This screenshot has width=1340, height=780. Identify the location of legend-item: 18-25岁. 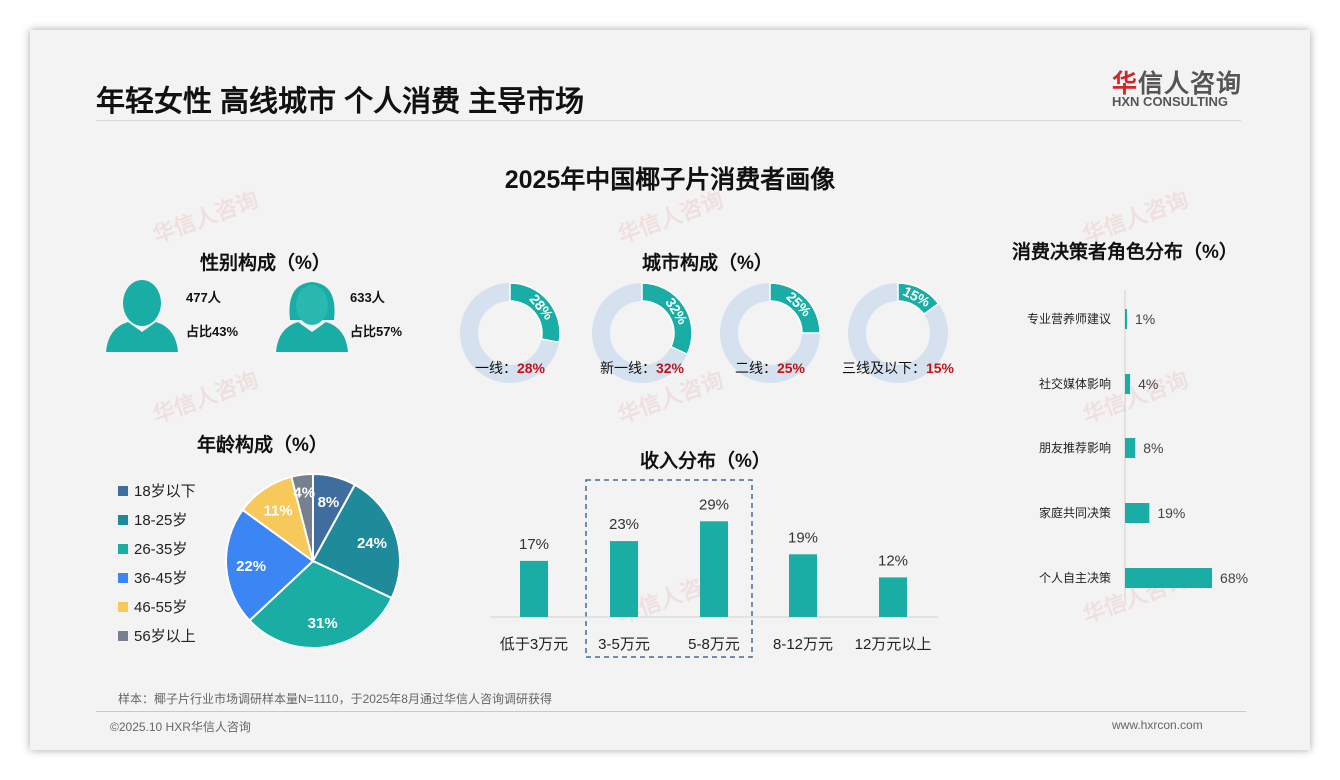
(157, 519).